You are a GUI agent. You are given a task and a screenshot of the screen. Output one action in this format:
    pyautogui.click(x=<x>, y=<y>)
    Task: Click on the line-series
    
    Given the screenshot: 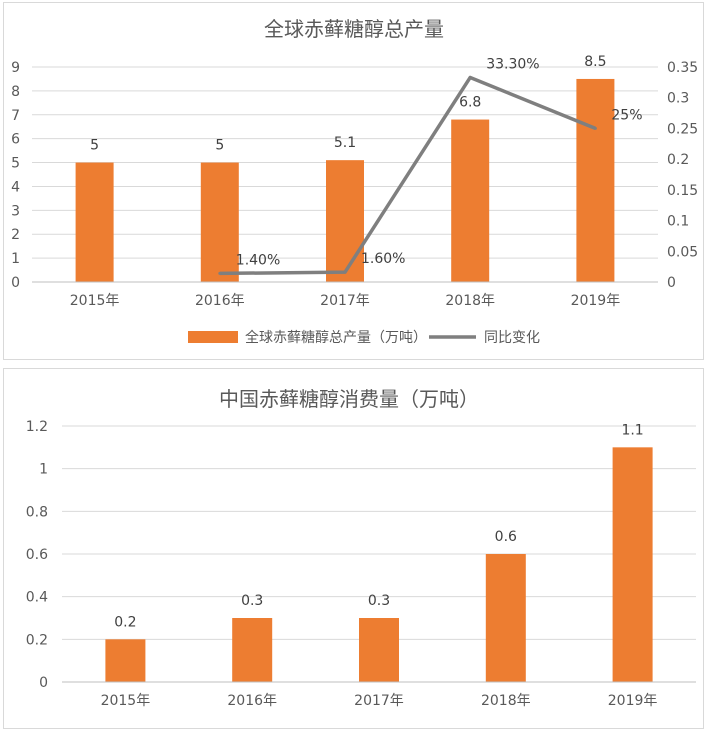 What is the action you would take?
    pyautogui.click(x=408, y=175)
    